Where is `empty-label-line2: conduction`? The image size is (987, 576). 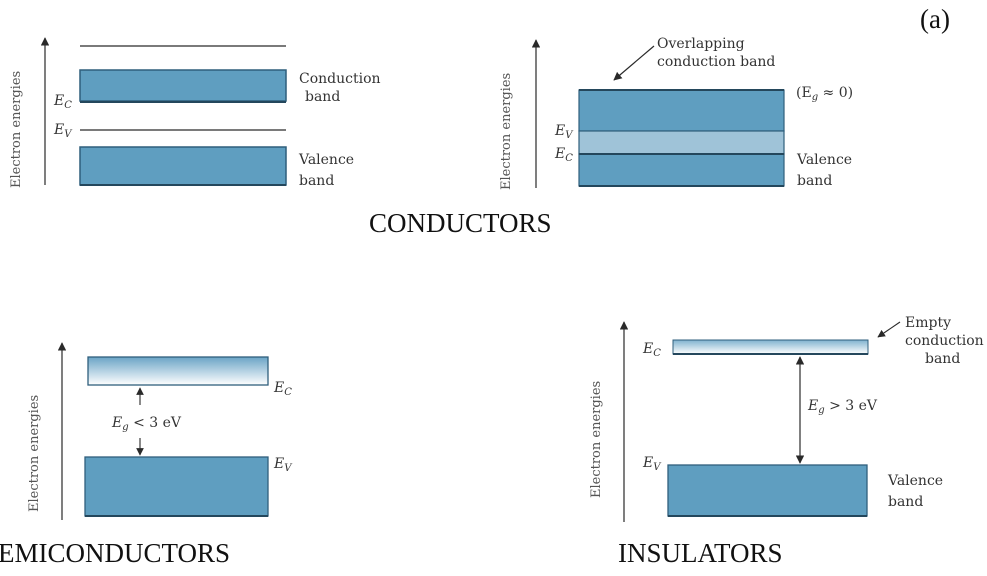
empty-label-line2: conduction is located at coordinates (944, 341).